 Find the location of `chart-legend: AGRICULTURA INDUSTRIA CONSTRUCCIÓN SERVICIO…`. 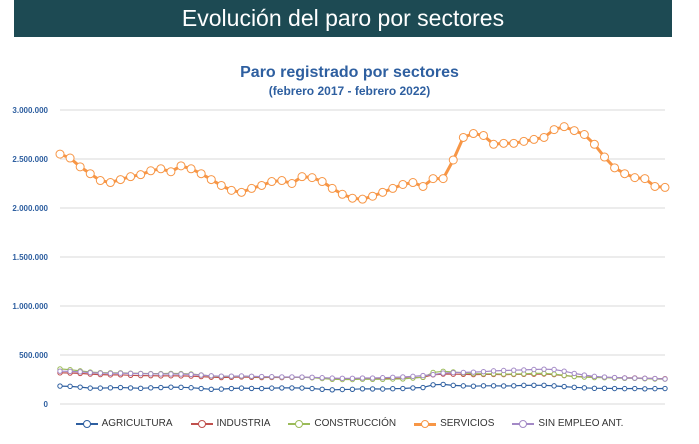

chart-legend: AGRICULTURA INDUSTRIA CONSTRUCCIÓN SERVICIO… is located at coordinates (349, 423).